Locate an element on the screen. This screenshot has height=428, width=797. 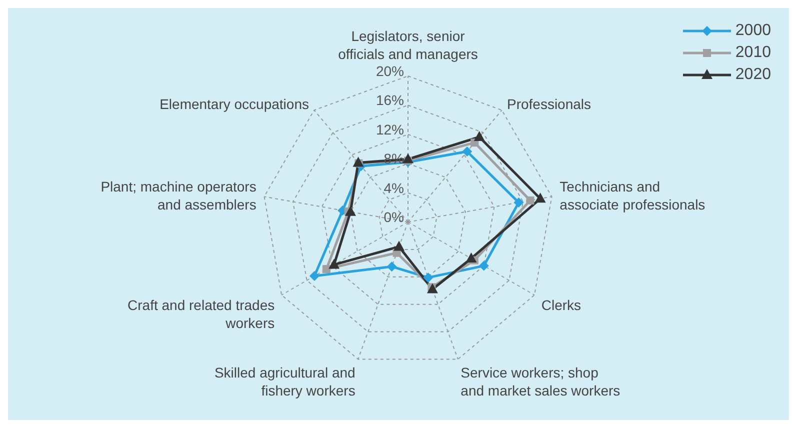
spoke-label: Service workers; shop and market sales workers is located at coordinates (540, 381).